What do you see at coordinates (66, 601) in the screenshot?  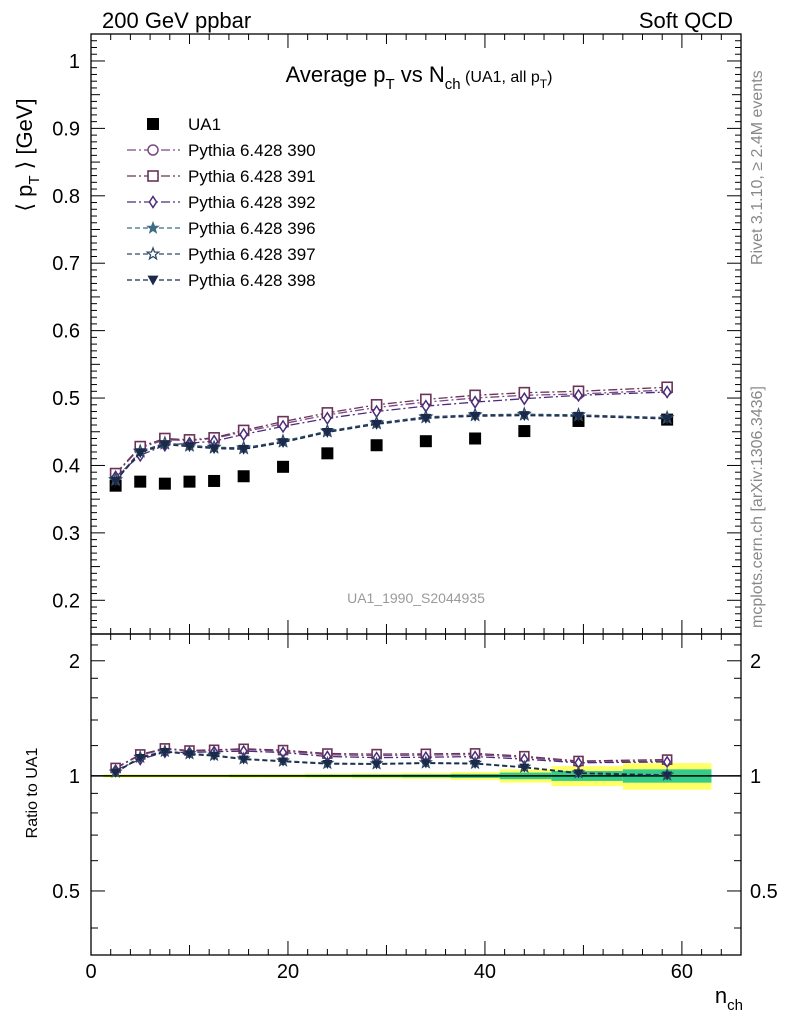 I see `y-tick-label: 0.2` at bounding box center [66, 601].